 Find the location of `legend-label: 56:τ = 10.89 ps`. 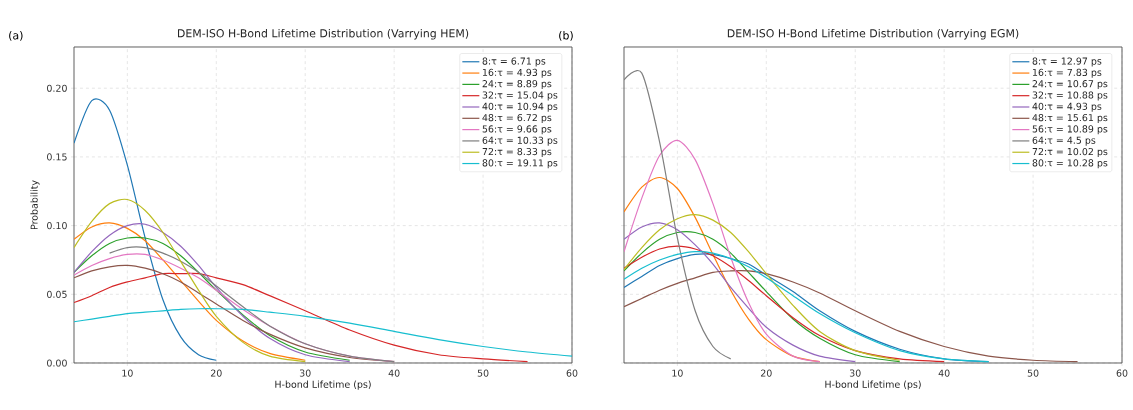

legend-label: 56:τ = 10.89 ps is located at coordinates (1070, 130).